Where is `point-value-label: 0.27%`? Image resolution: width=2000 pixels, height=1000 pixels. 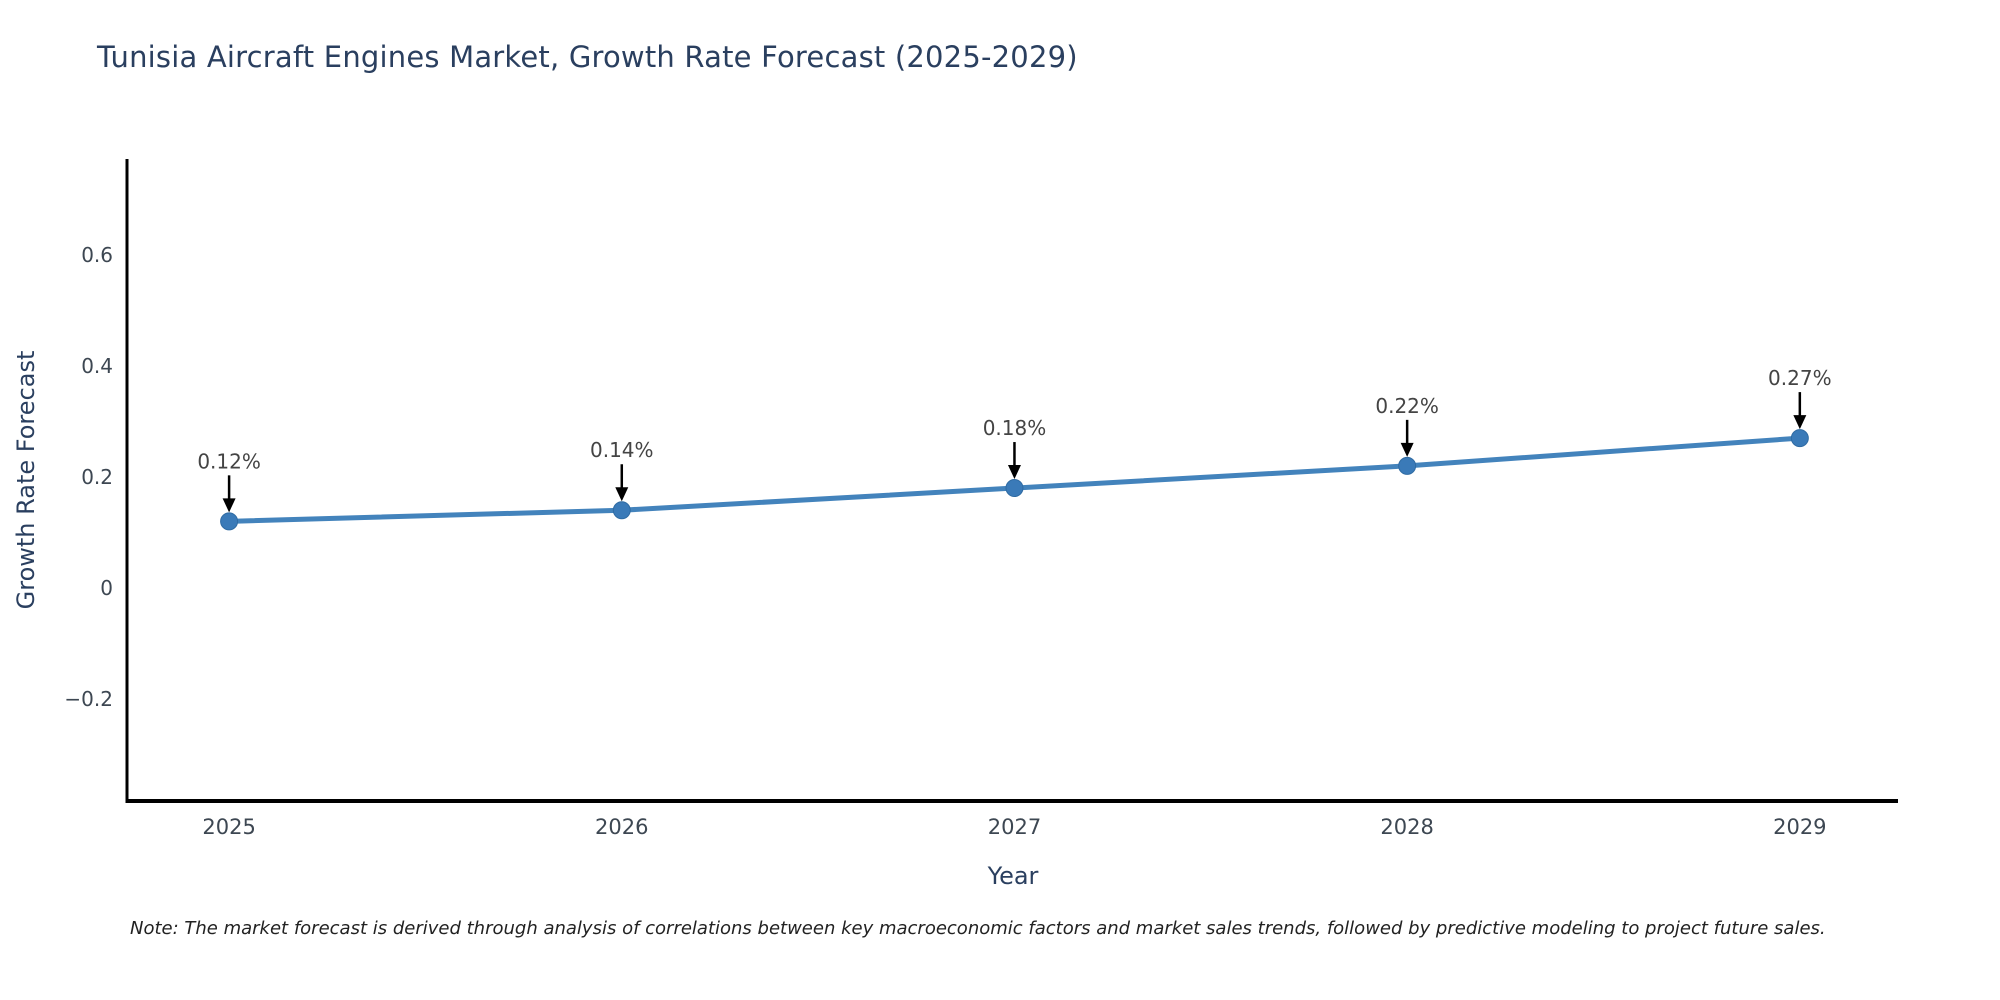 point-value-label: 0.27% is located at coordinates (1800, 378).